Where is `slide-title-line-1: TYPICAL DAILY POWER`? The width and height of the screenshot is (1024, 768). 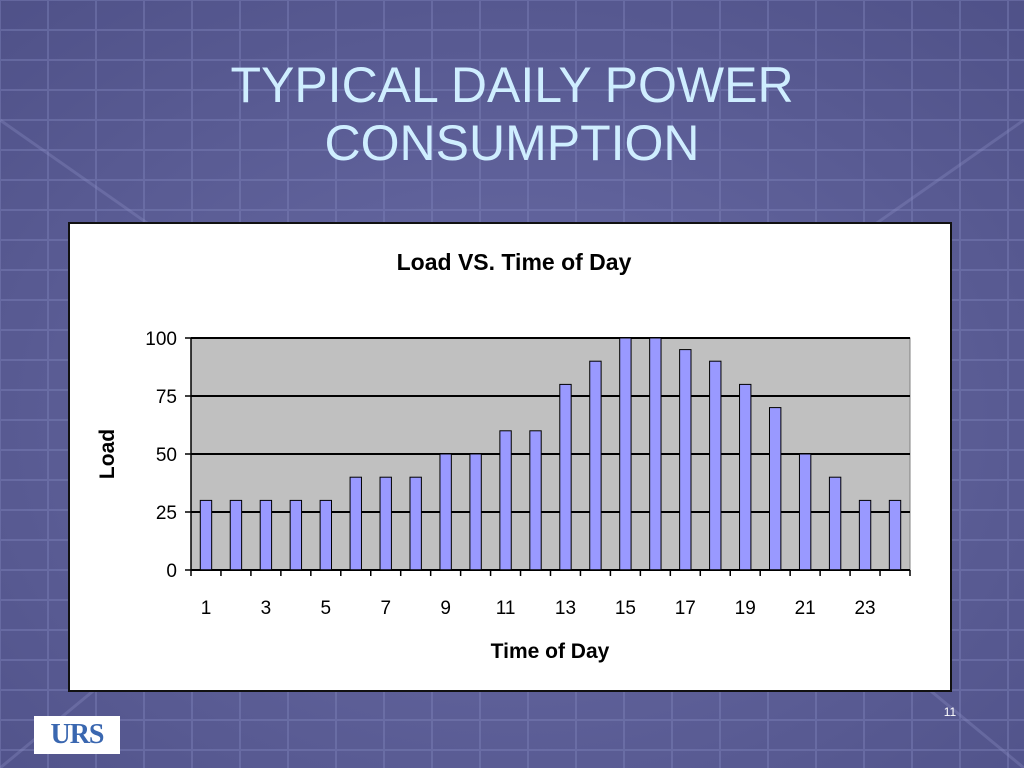 slide-title-line-1: TYPICAL DAILY POWER is located at coordinates (512, 85).